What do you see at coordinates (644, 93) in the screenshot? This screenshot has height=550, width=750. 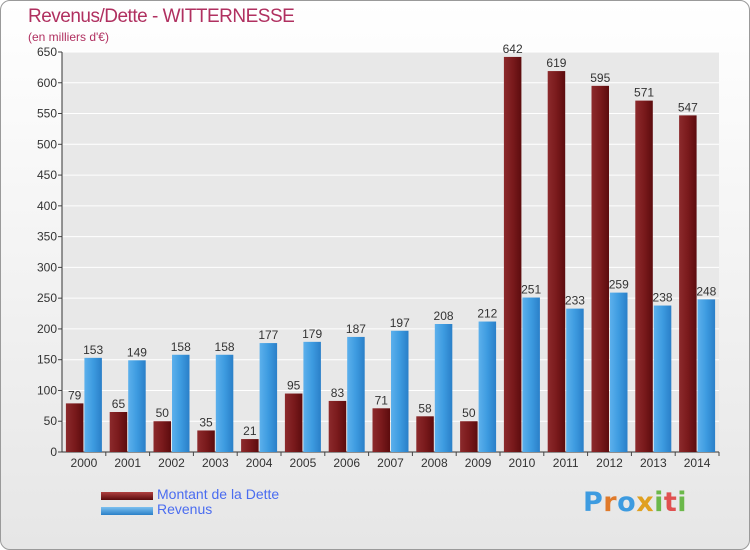 I see `data-label-dette: 571` at bounding box center [644, 93].